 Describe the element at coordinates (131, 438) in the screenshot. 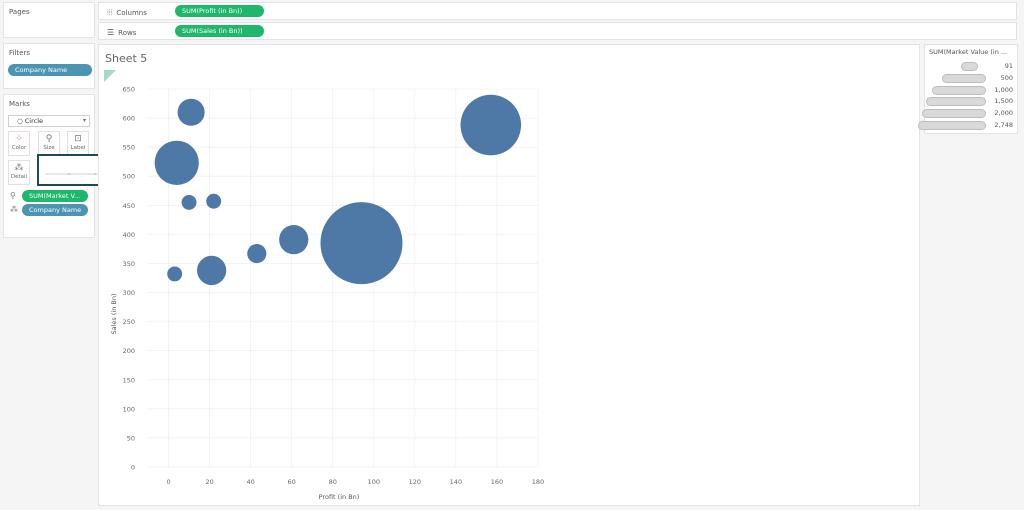

I see `y-tick-label: 50` at that location.